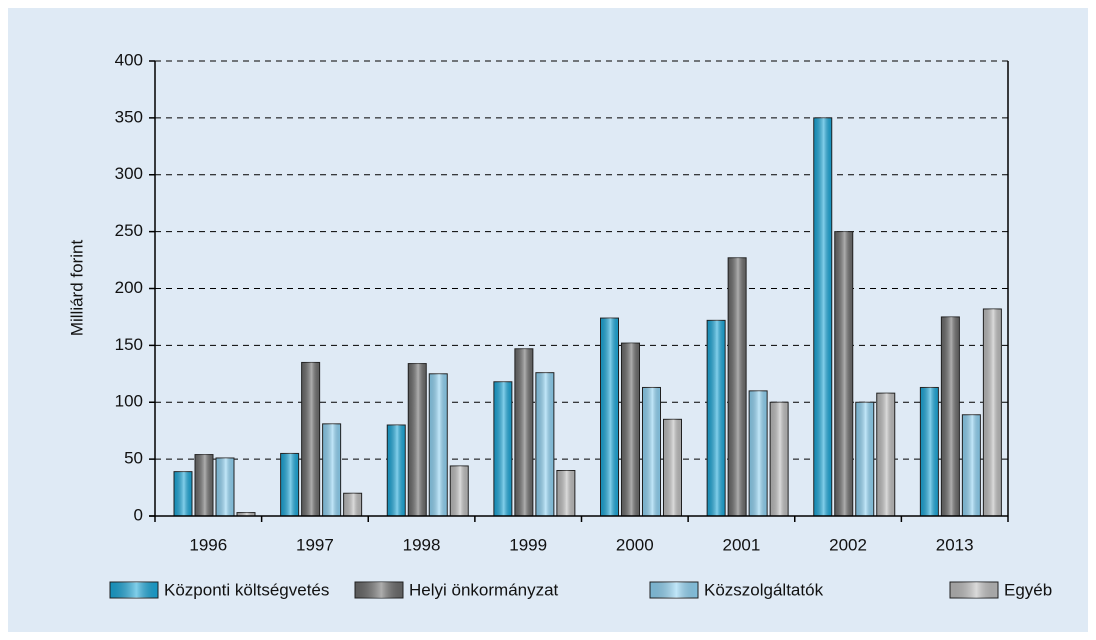  What do you see at coordinates (422, 544) in the screenshot?
I see `x-tick-label: 1998` at bounding box center [422, 544].